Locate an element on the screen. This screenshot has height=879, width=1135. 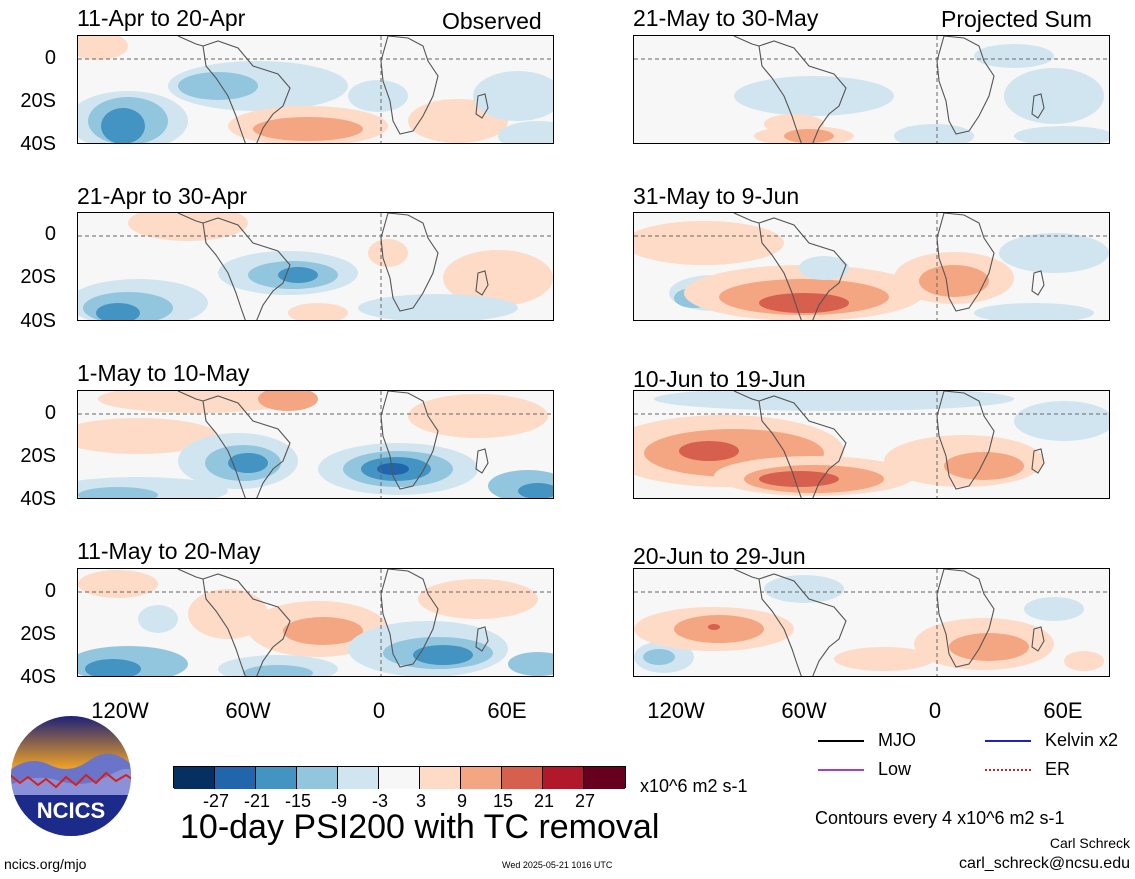
legend-mjo-label: MJO is located at coordinates (897, 740).